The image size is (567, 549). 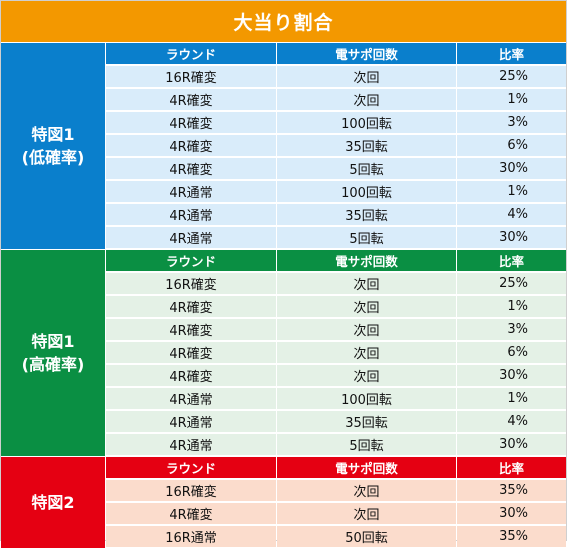 What do you see at coordinates (53, 353) in the screenshot?
I see `section-label: 特図1 (高確率)` at bounding box center [53, 353].